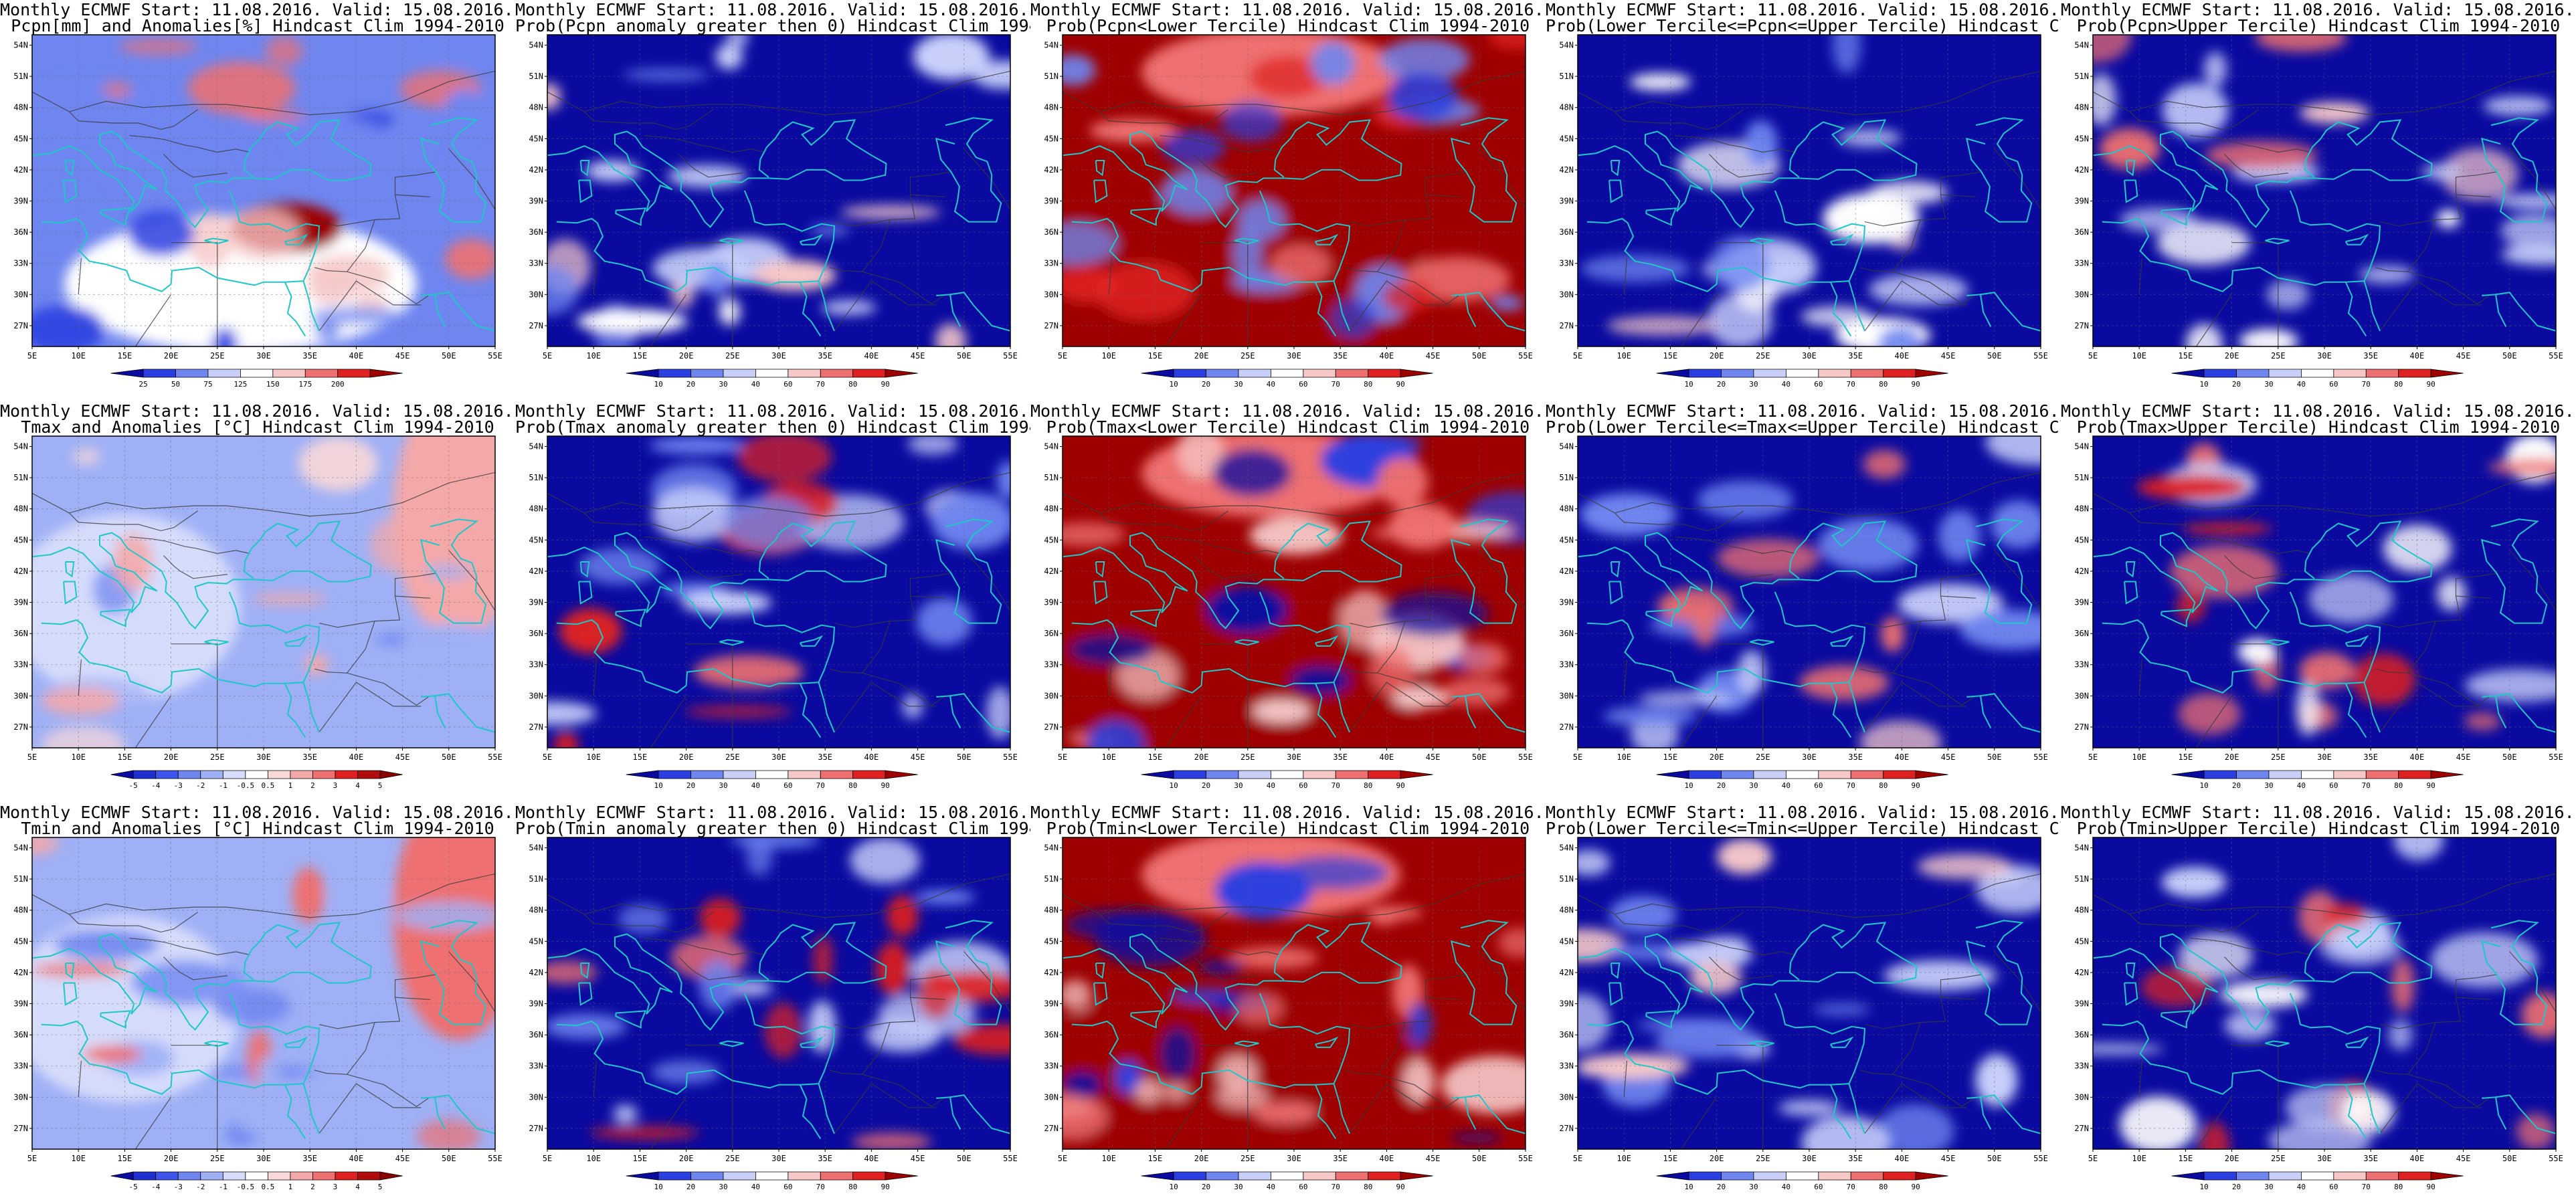 The width and height of the screenshot is (2576, 1204). What do you see at coordinates (125, 757) in the screenshot?
I see `lon-tick-label: 15E` at bounding box center [125, 757].